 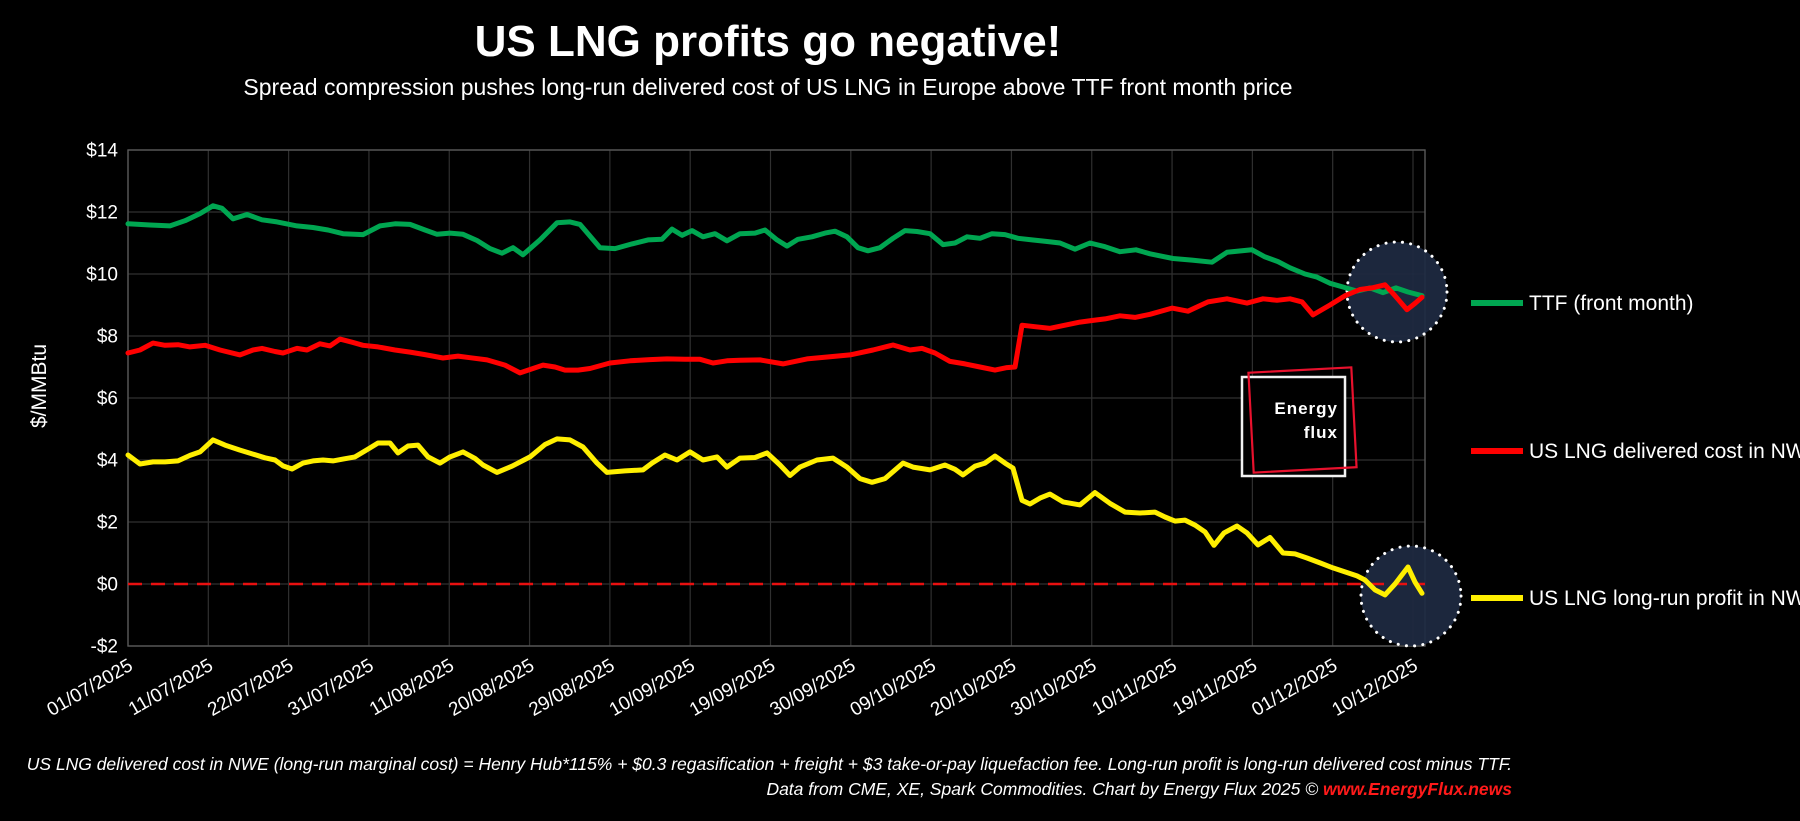 What do you see at coordinates (39, 386) in the screenshot?
I see `y-axis-title: $/MMBtu` at bounding box center [39, 386].